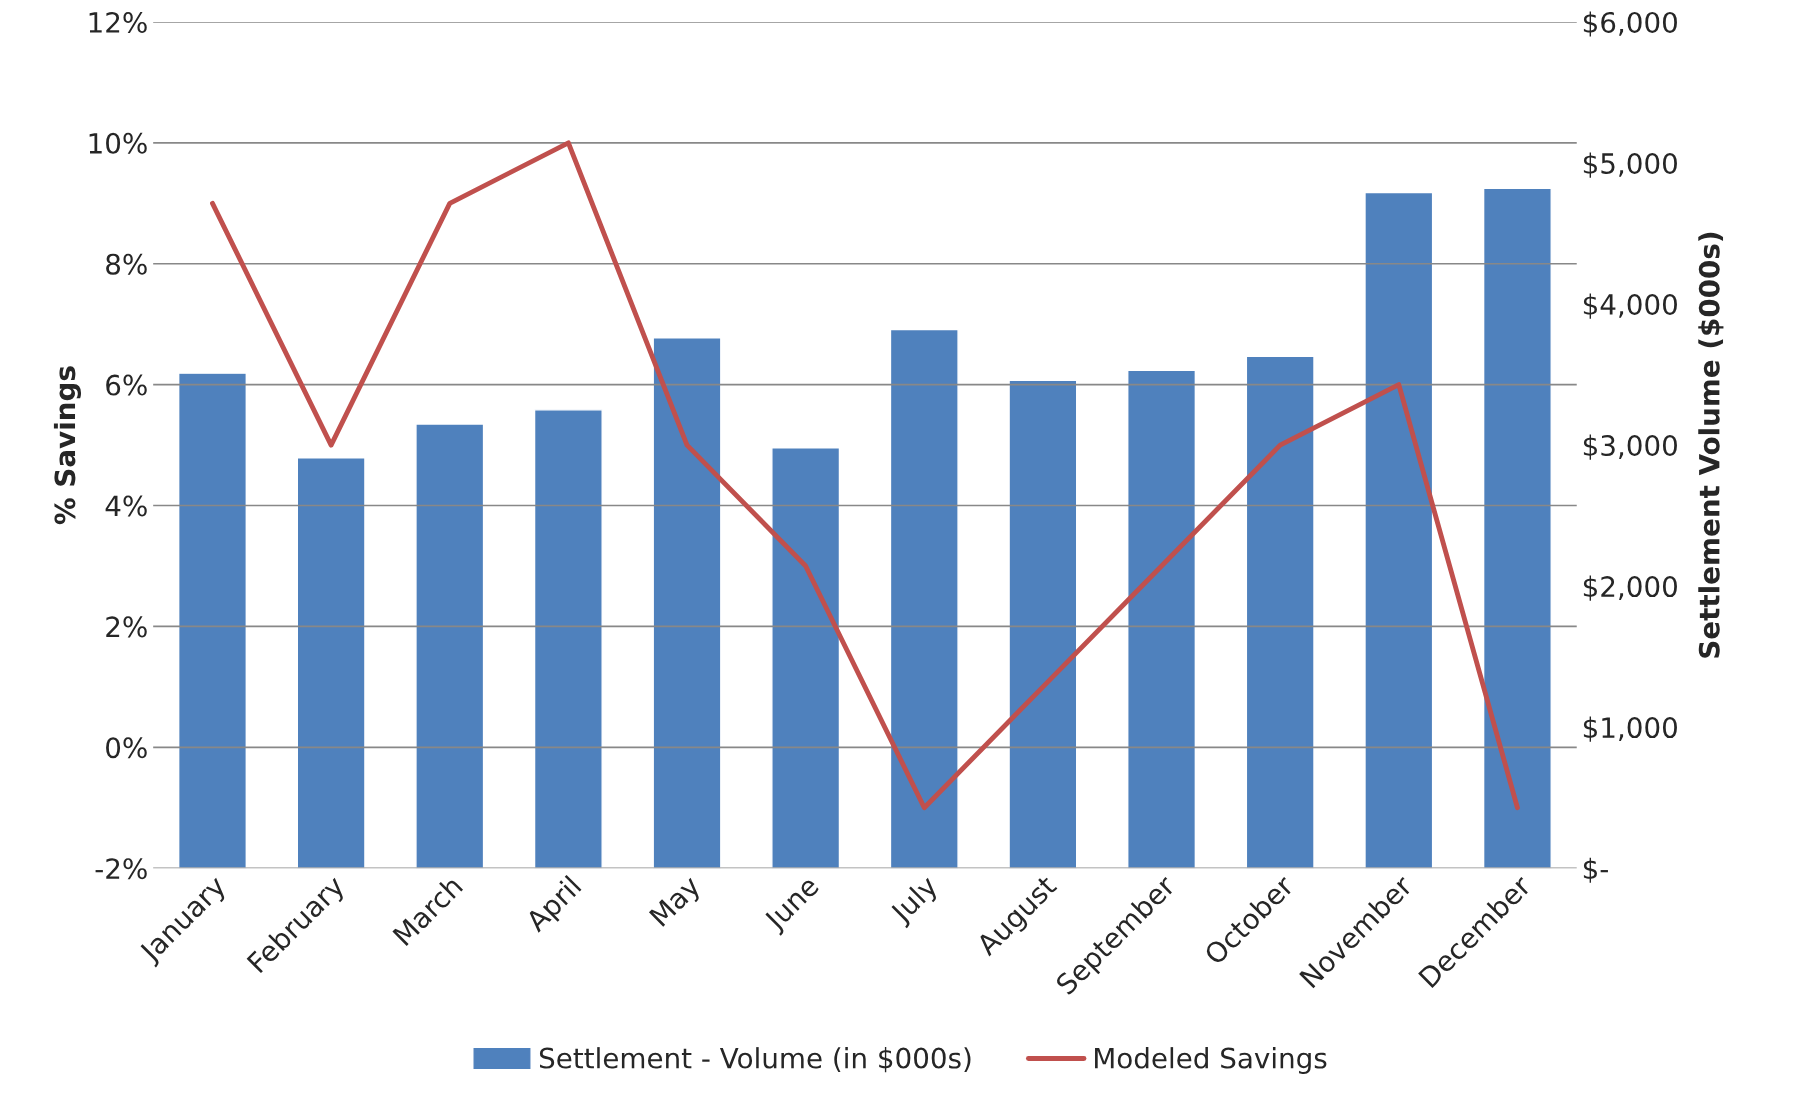 The width and height of the screenshot is (1802, 1099). I want to click on y-tick-label: 6%, so click(126, 385).